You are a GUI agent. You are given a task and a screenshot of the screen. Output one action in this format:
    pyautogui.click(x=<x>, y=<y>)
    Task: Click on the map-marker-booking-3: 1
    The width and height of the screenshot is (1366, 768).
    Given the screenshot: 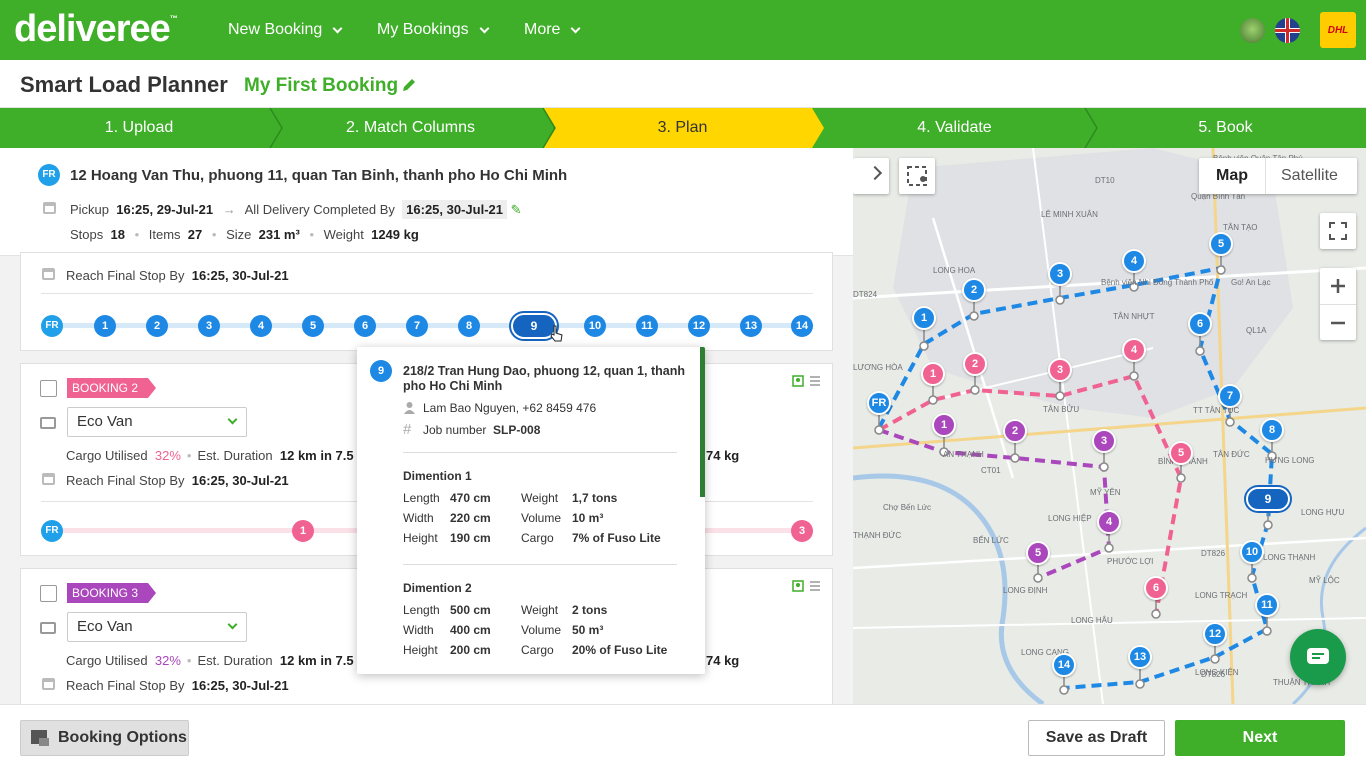 What is the action you would take?
    pyautogui.click(x=944, y=425)
    